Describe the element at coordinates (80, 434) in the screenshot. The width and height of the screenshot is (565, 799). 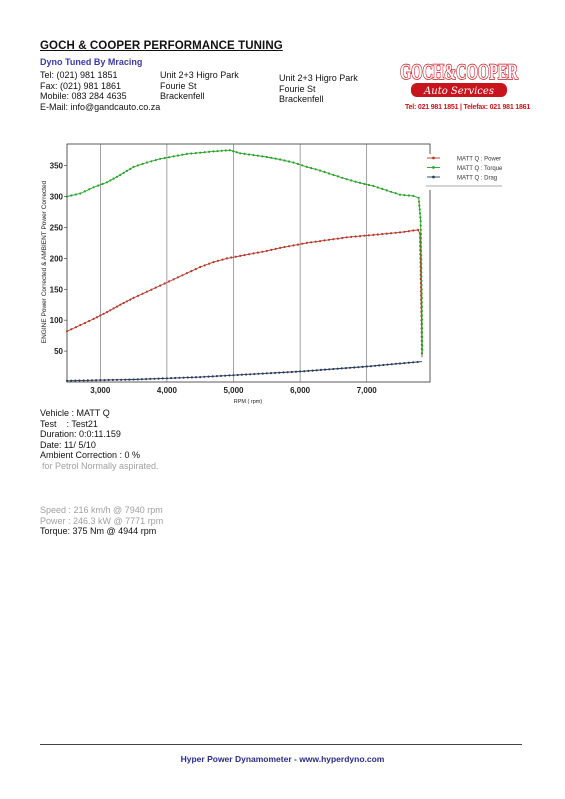
I see `duration-line: Duration: 0:0:11.159` at that location.